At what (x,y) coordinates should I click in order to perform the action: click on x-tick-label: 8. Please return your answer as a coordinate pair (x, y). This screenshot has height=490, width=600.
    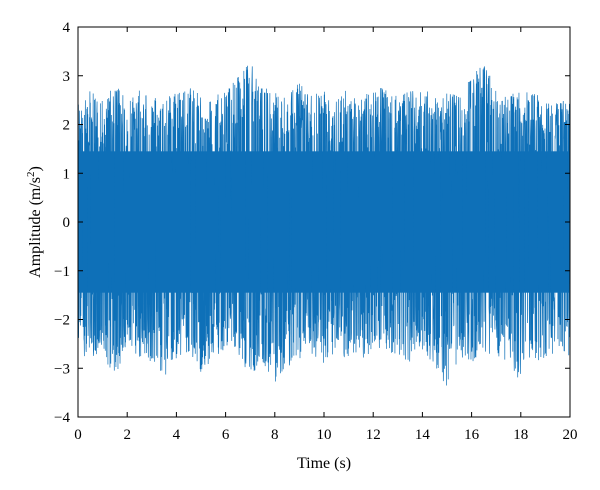
    Looking at the image, I should click on (275, 435).